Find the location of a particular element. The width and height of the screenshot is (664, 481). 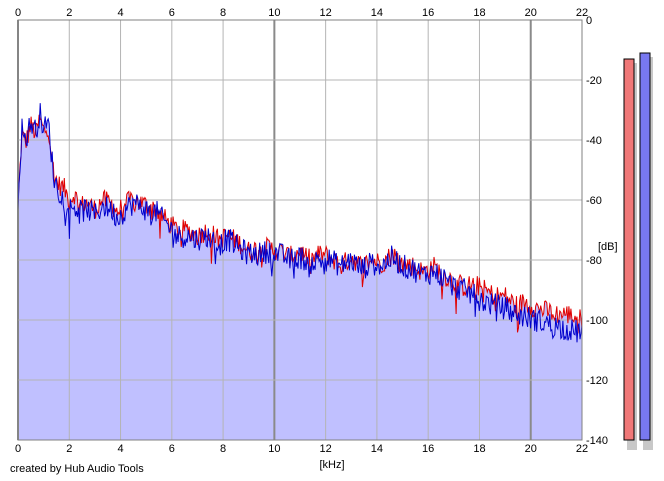

x-tick-label-top: 16 is located at coordinates (428, 13).